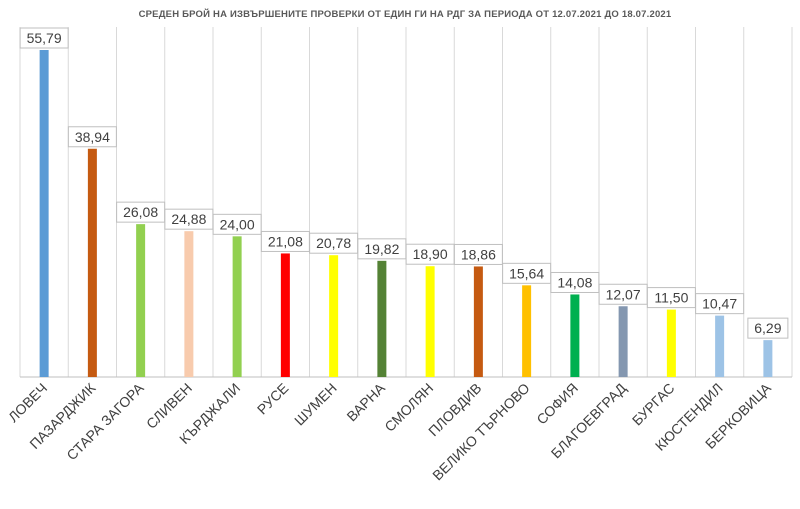 The width and height of the screenshot is (800, 509). I want to click on value-label: 18,90, so click(430, 254).